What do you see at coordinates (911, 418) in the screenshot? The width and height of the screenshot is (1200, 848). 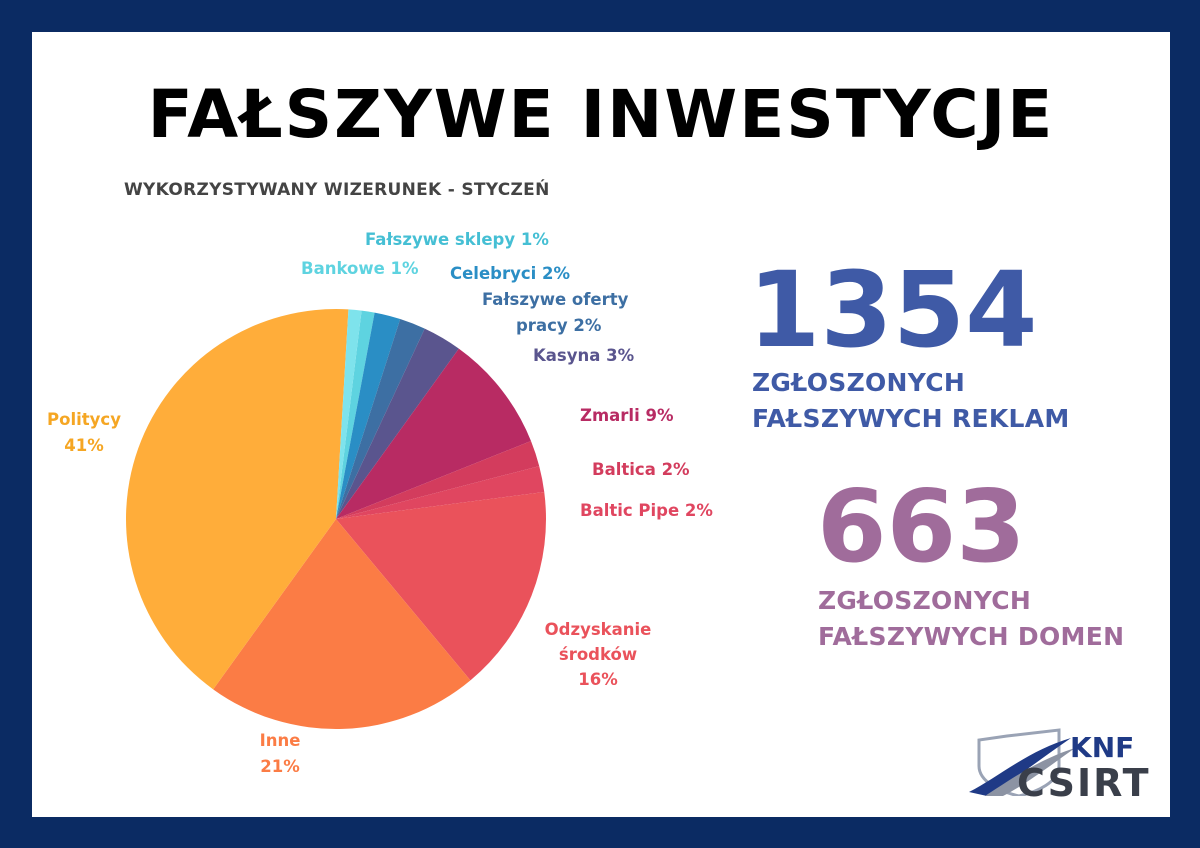 I see `ads-label-line2: FAŁSZYWYCH REKLAM` at bounding box center [911, 418].